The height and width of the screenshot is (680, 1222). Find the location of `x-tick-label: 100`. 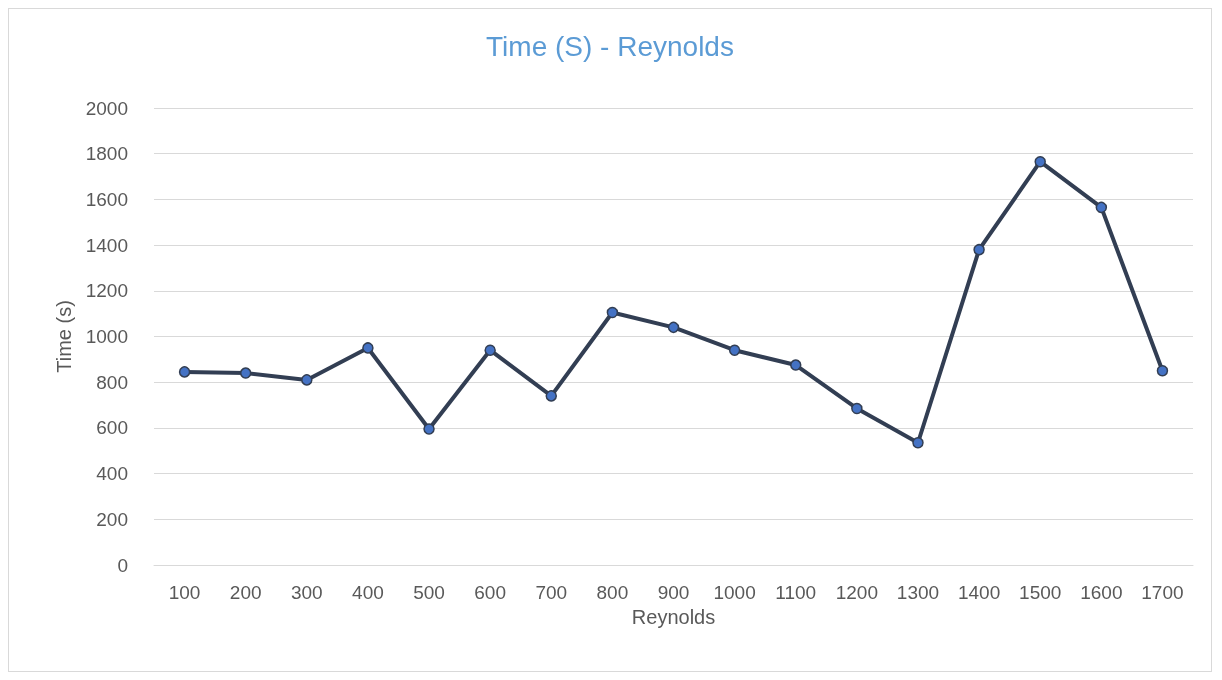

x-tick-label: 100 is located at coordinates (184, 592).